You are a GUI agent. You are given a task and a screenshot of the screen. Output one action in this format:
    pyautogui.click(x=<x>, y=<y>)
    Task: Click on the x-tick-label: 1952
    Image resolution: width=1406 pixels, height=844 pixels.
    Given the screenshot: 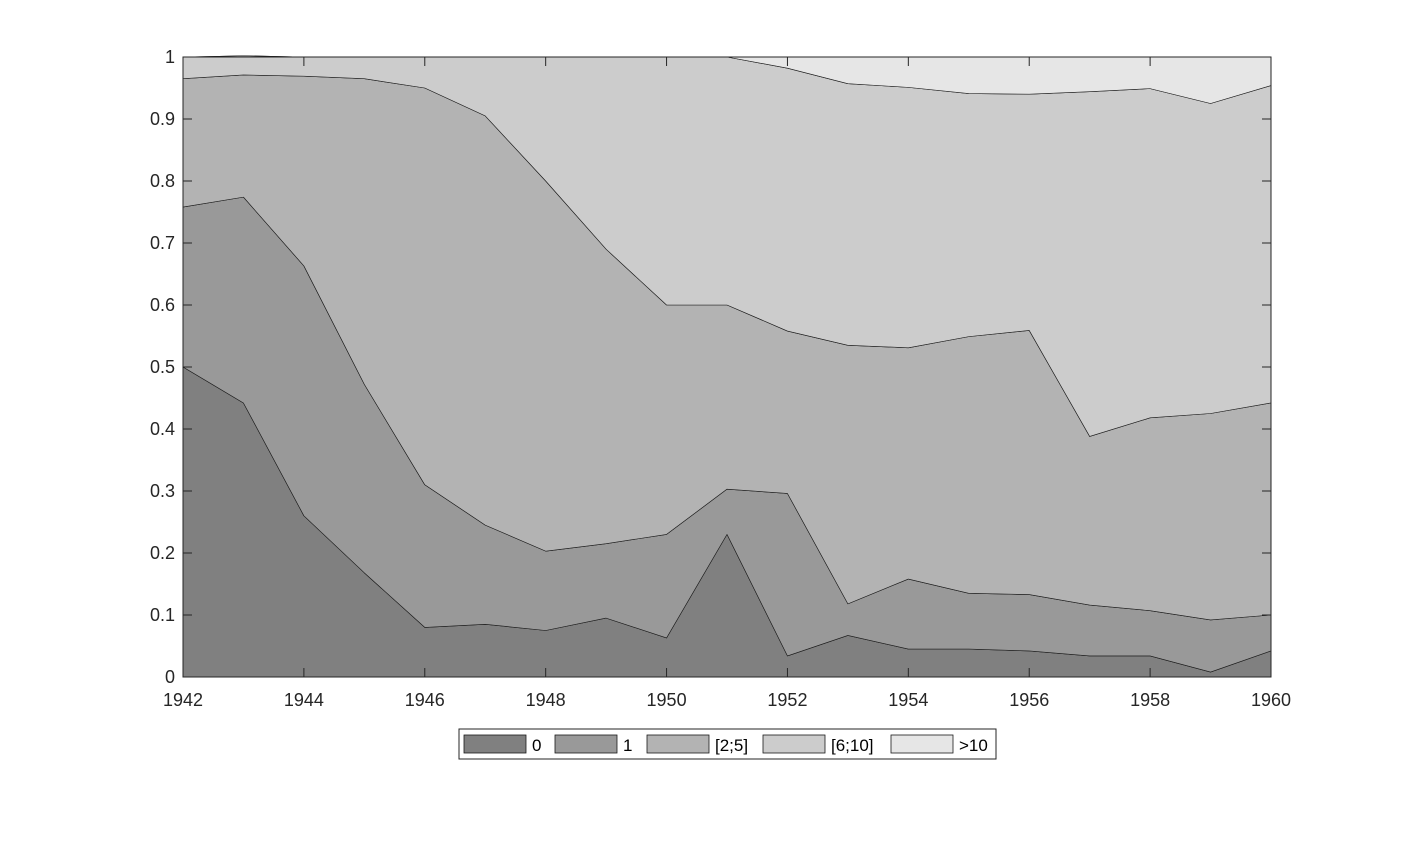 What is the action you would take?
    pyautogui.click(x=787, y=700)
    